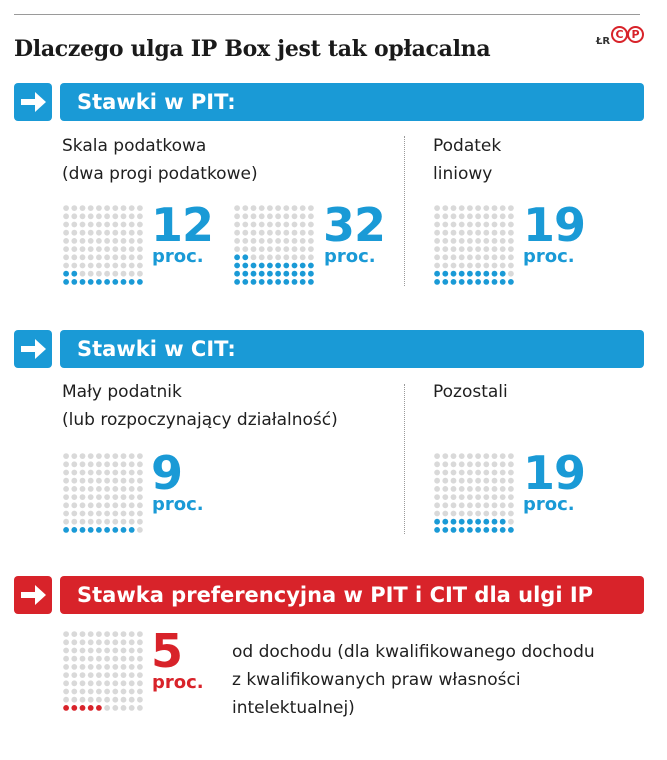 The height and width of the screenshot is (760, 667). I want to click on cit-other-label-line1: Pozostali, so click(470, 392).